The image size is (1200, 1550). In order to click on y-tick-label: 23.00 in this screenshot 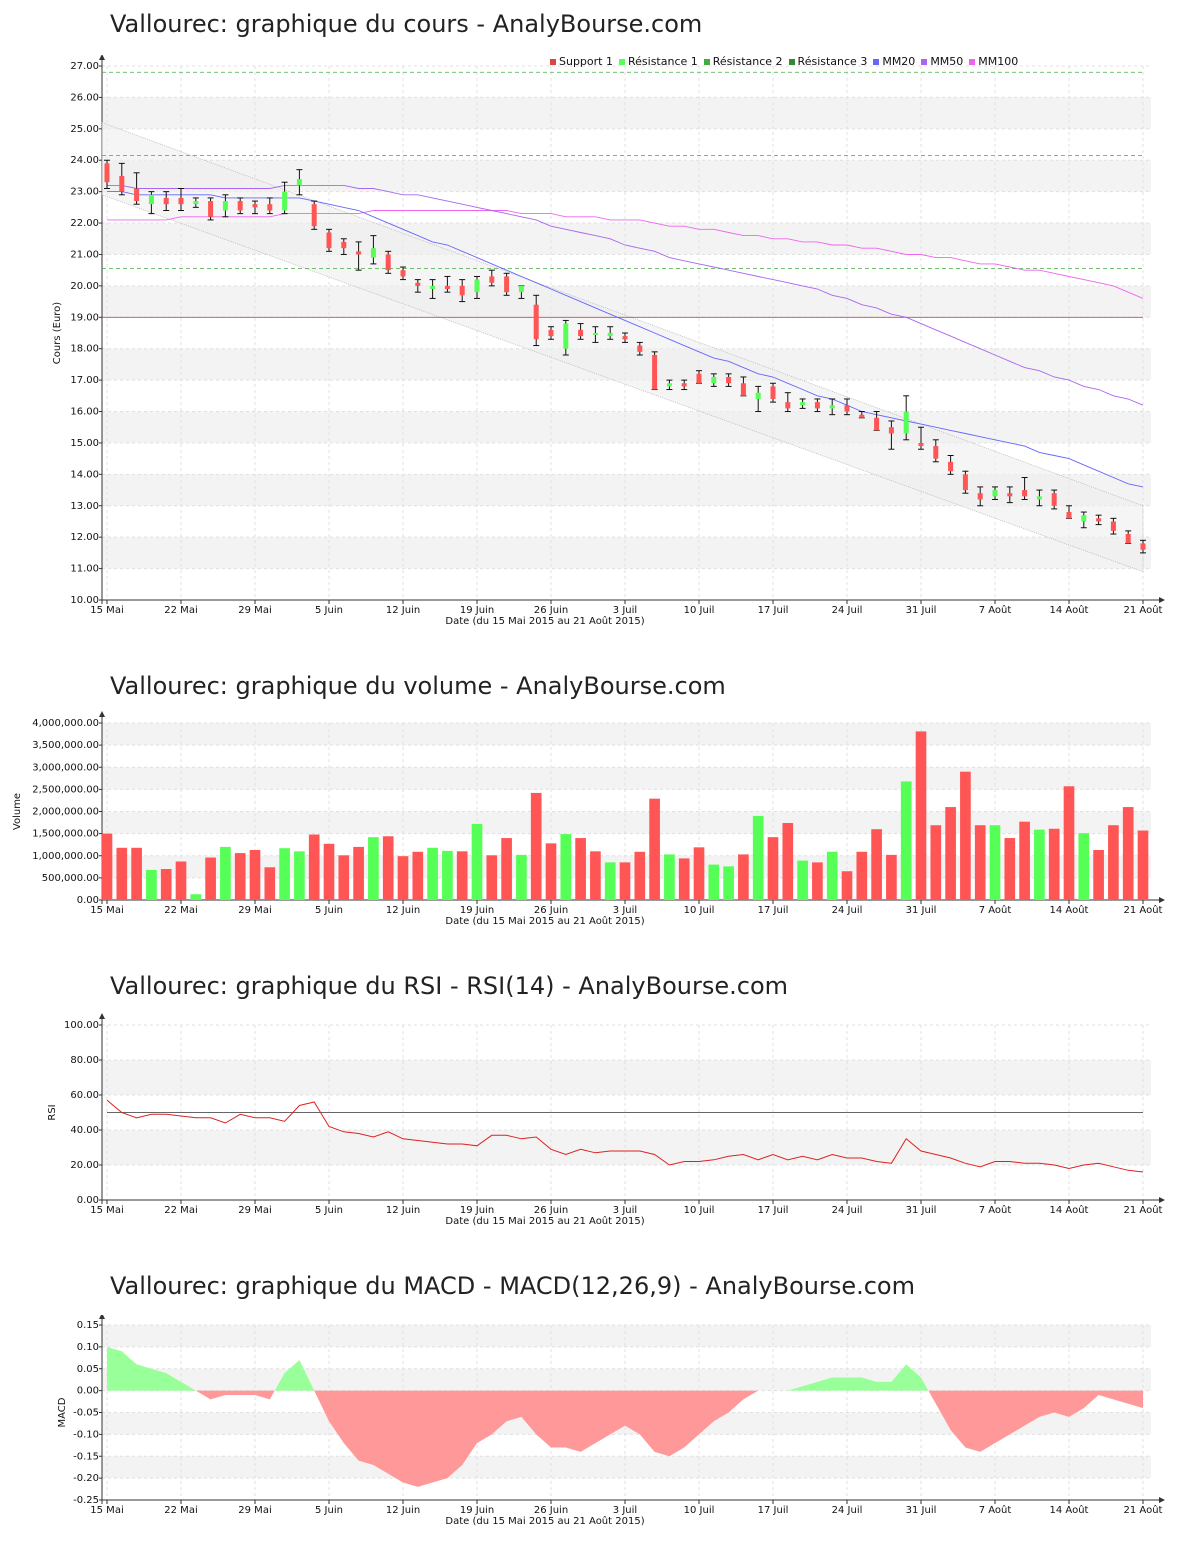, I will do `click(84, 192)`.